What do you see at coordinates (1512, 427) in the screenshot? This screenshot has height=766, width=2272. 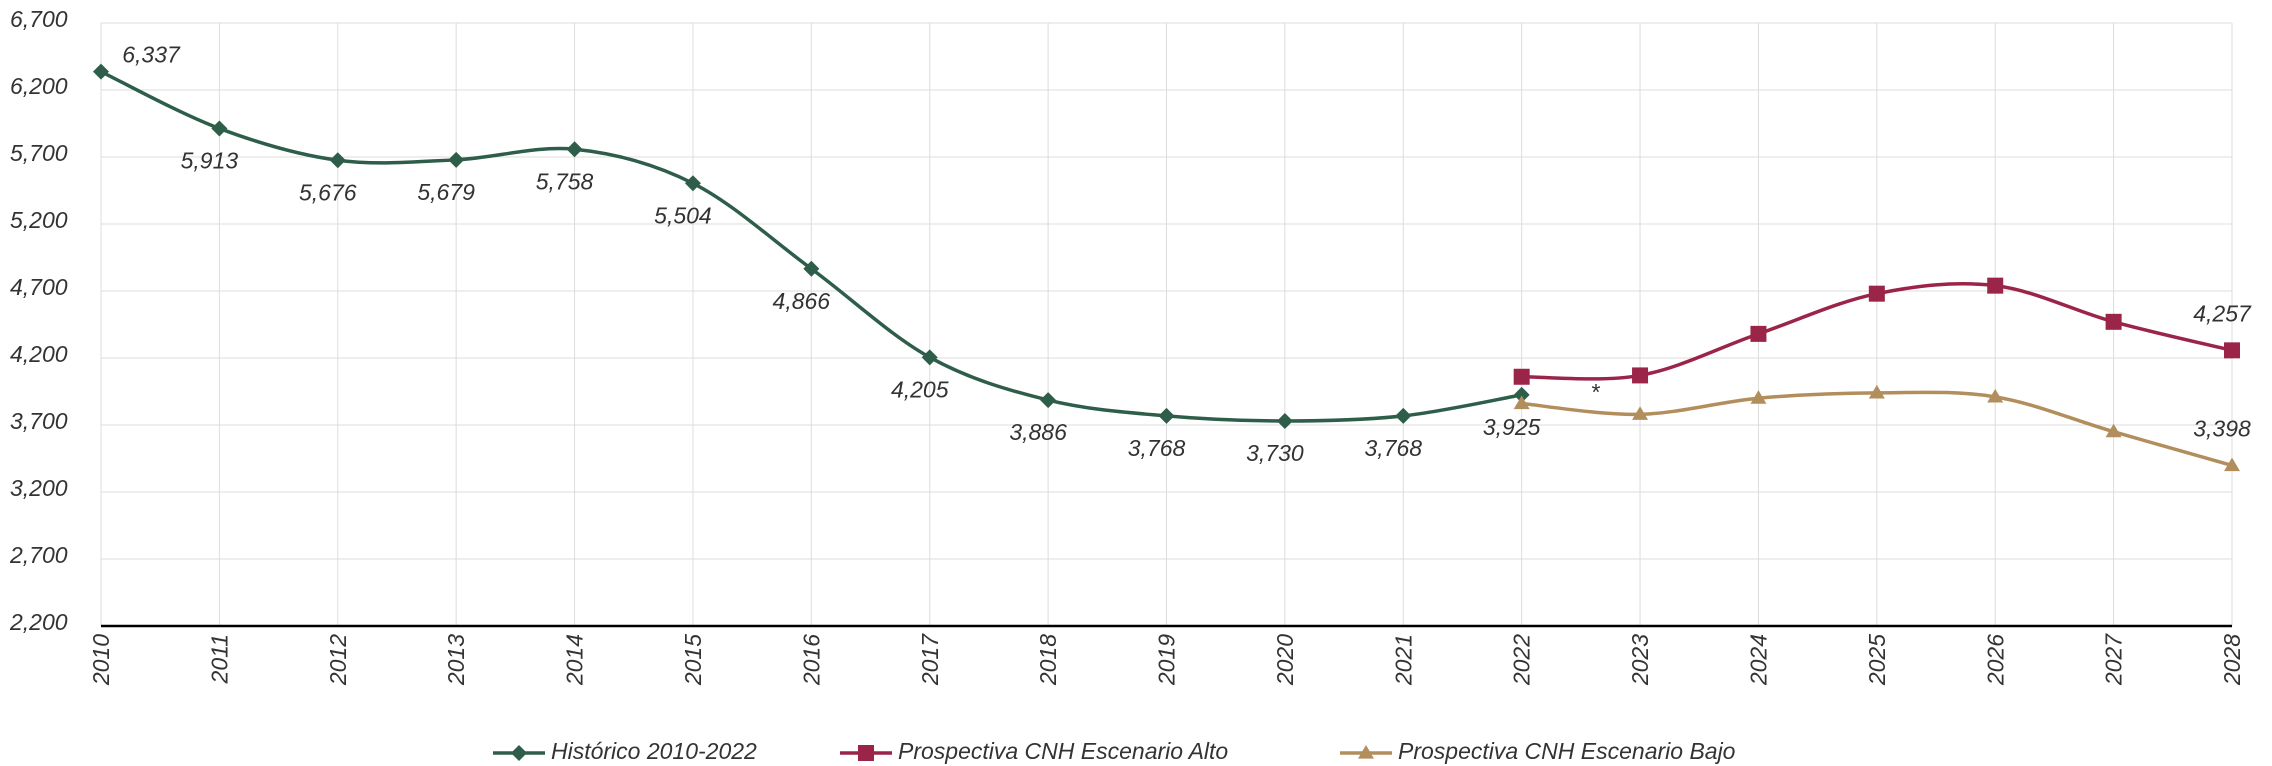 I see `data-label: 3,925` at bounding box center [1512, 427].